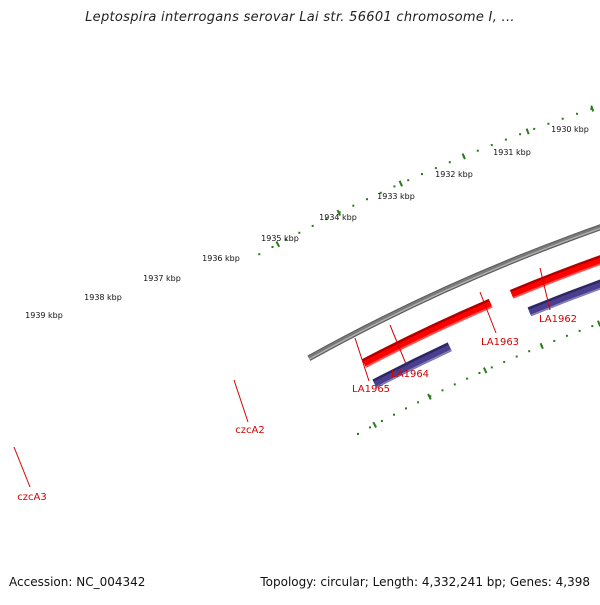 Image resolution: width=600 pixels, height=605 pixels. I want to click on gene-czcA3, so click(427, 334).